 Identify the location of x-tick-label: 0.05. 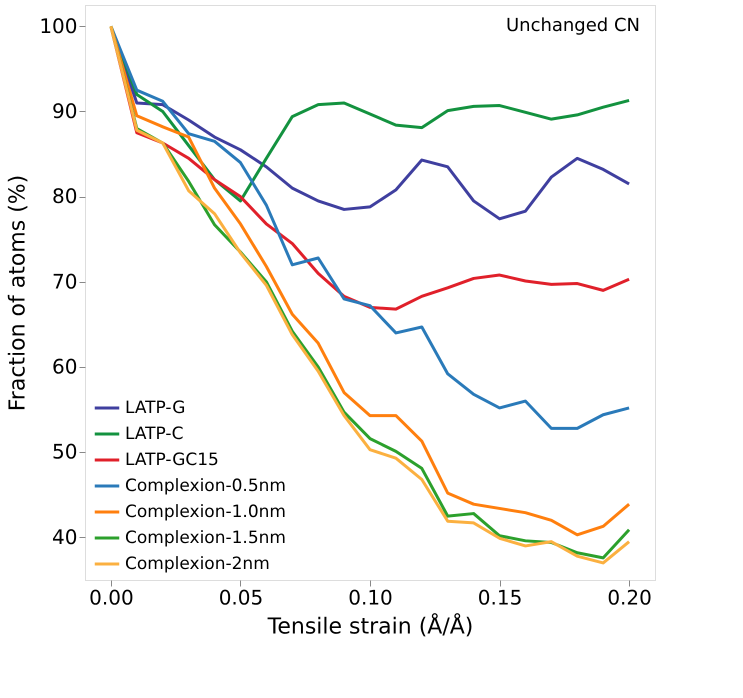
(241, 598).